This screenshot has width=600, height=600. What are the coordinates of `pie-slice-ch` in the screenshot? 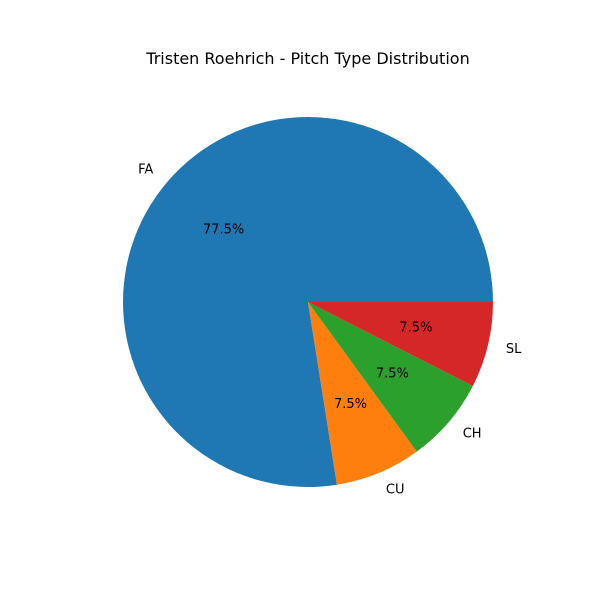 It's located at (390, 377).